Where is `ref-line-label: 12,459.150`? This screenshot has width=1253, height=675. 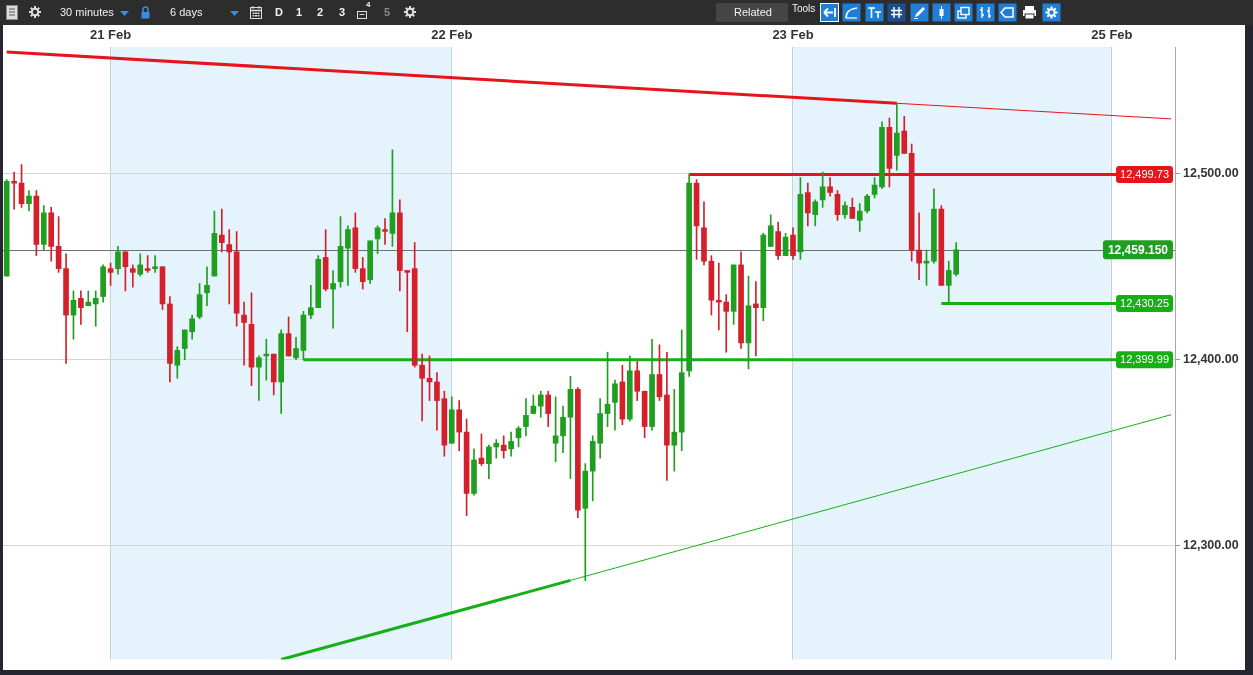
ref-line-label: 12,459.150 is located at coordinates (1138, 249).